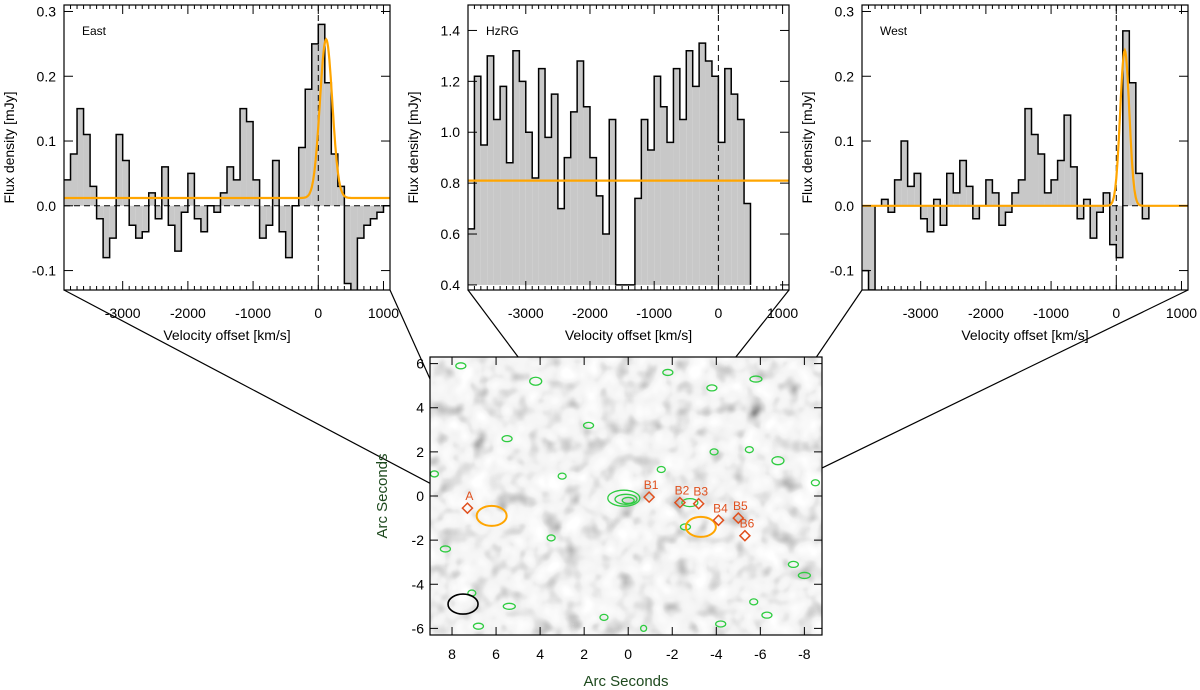  I want to click on source-label: B5, so click(740, 506).